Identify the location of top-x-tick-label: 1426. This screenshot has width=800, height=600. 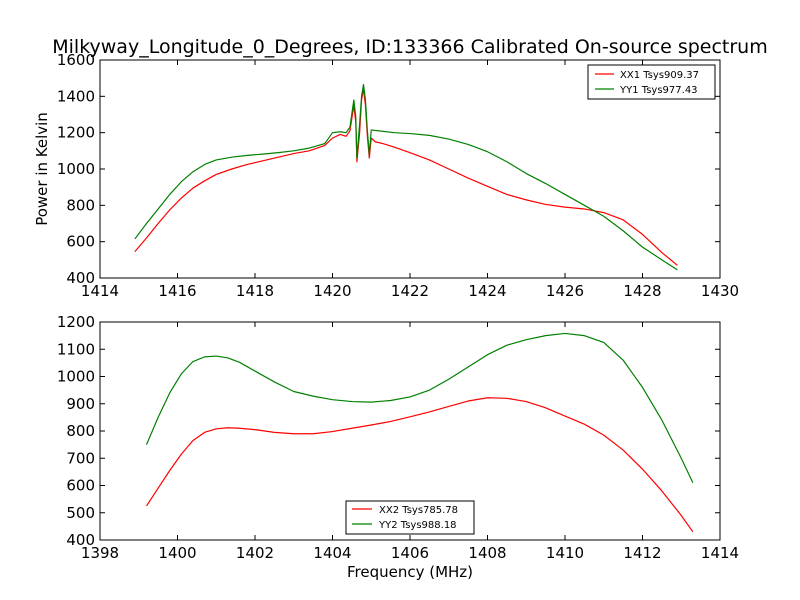
(565, 291).